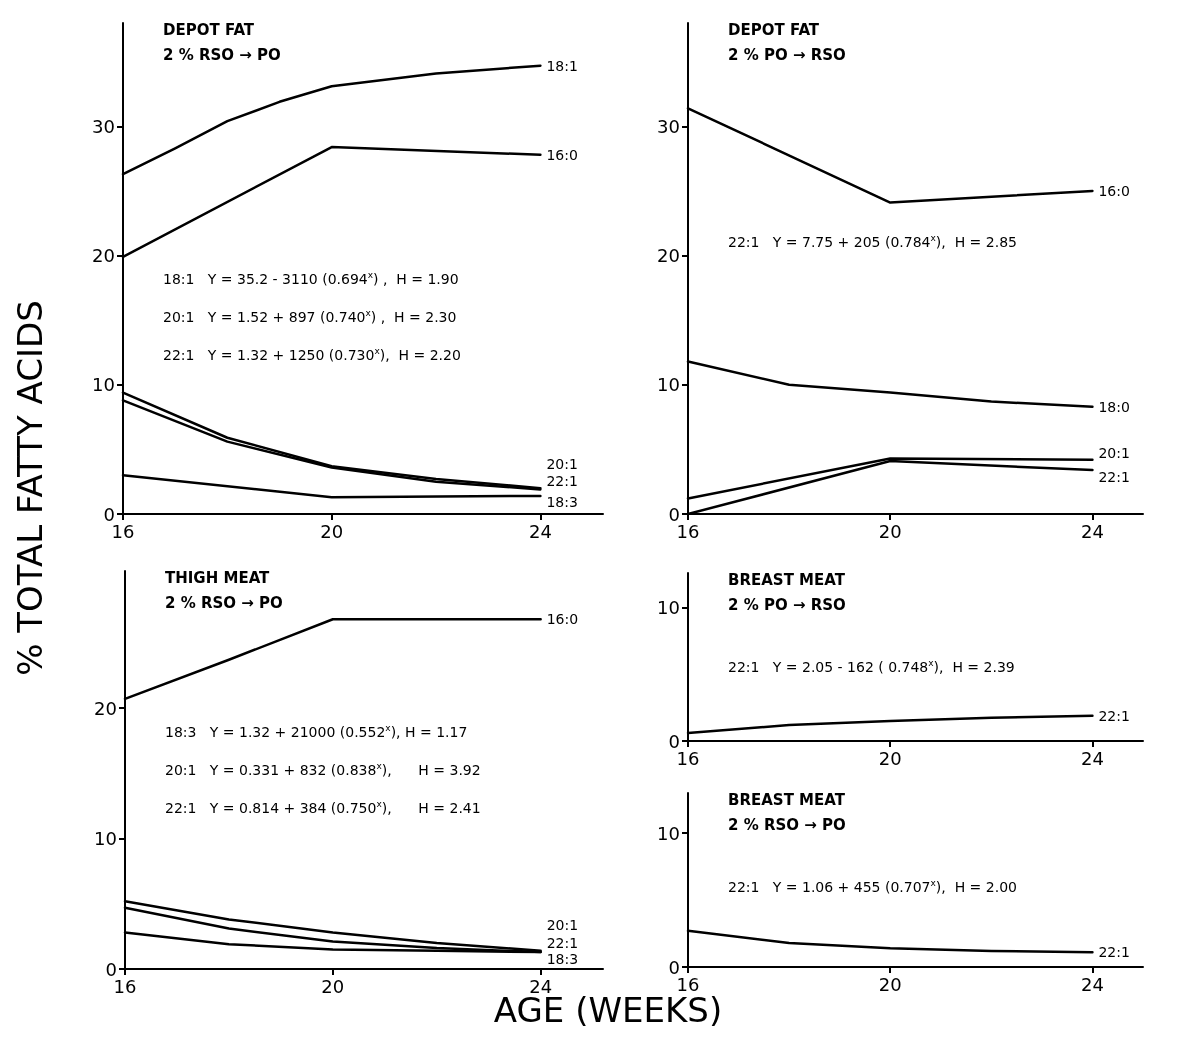  Describe the element at coordinates (562, 65) in the screenshot. I see `series-label: 18:1` at that location.